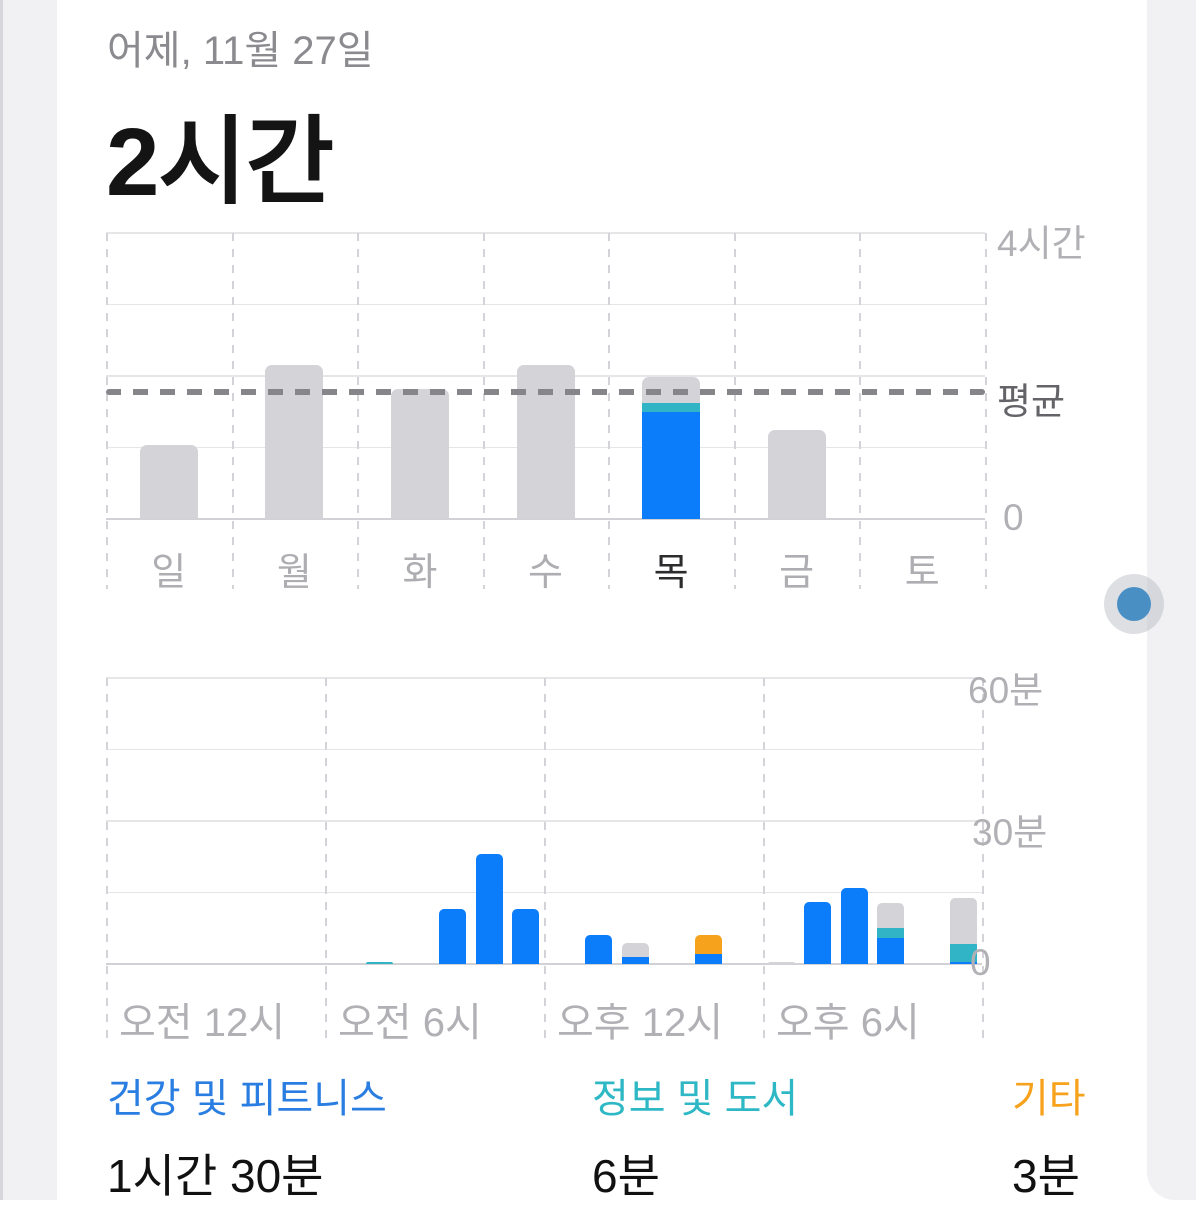 The height and width of the screenshot is (1206, 1200). I want to click on legend-health-fitness: 건강 및 피트니스 1시간 30분, so click(247, 1136).